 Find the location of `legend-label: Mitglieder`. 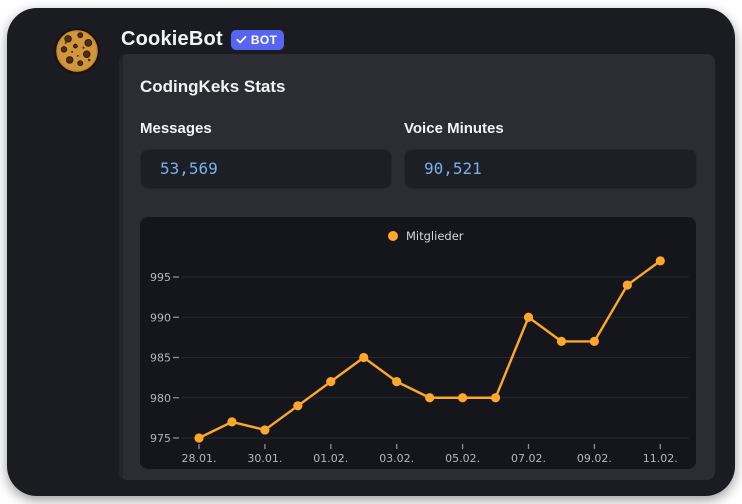

legend-label: Mitglieder is located at coordinates (435, 236).